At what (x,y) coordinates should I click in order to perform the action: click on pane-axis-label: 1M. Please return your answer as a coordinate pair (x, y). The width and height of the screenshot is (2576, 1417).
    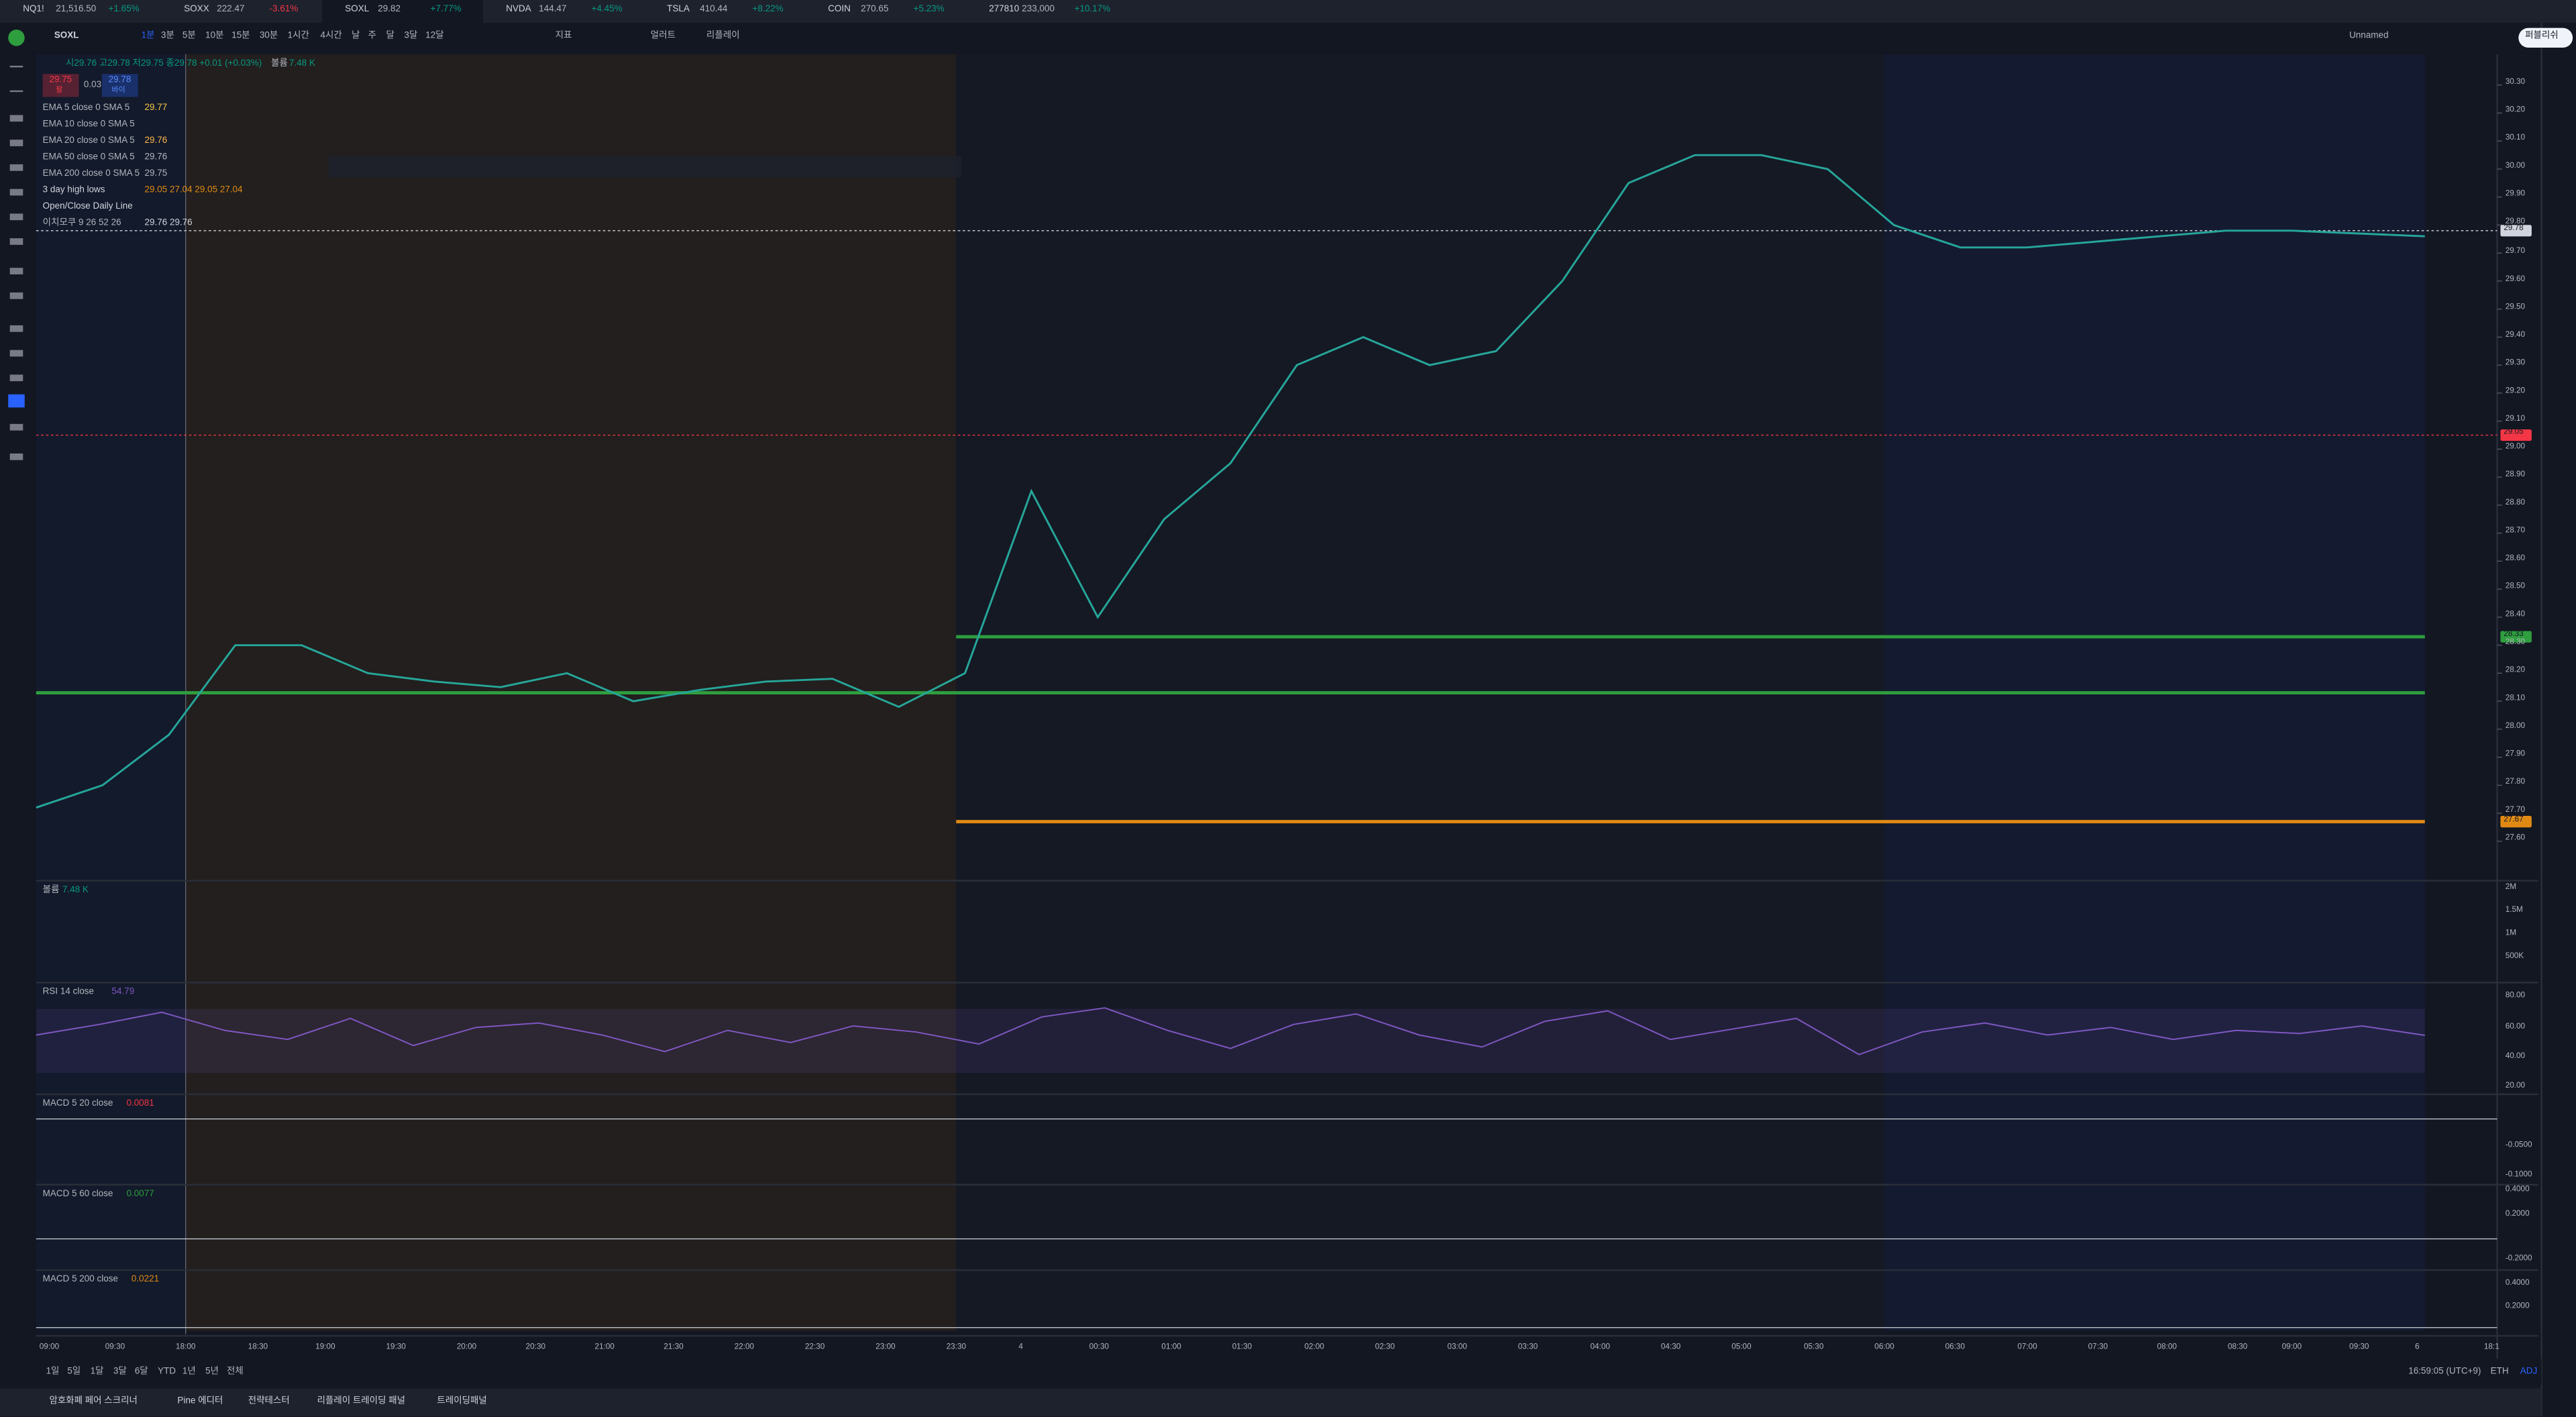
    Looking at the image, I should click on (2511, 933).